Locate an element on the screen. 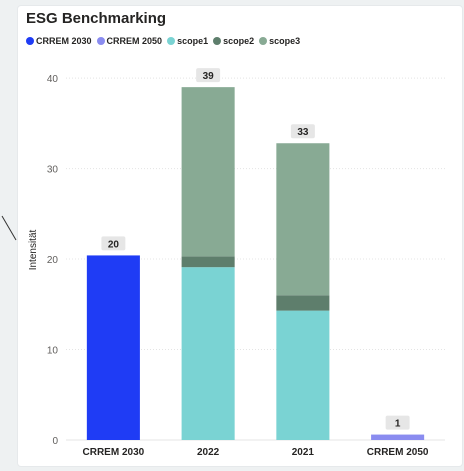 The image size is (464, 471). y-tick-label: 20 is located at coordinates (53, 260).